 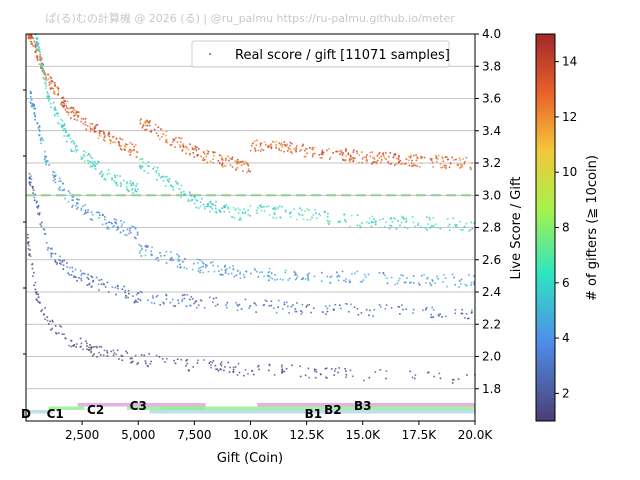 I want to click on legend-box, so click(x=320, y=54).